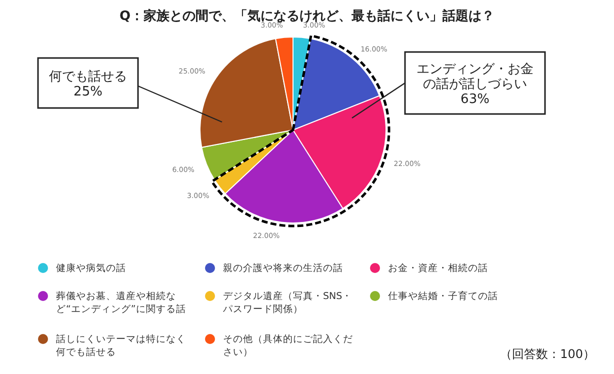 The image size is (614, 374). What do you see at coordinates (443, 296) in the screenshot?
I see `legend-label: 仕事や結婚・子育ての話` at bounding box center [443, 296].